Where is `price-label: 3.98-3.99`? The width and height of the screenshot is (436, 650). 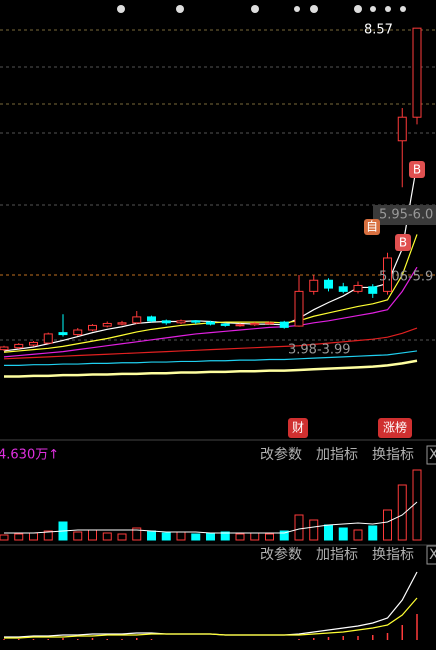
price-label: 3.98-3.99 is located at coordinates (319, 350).